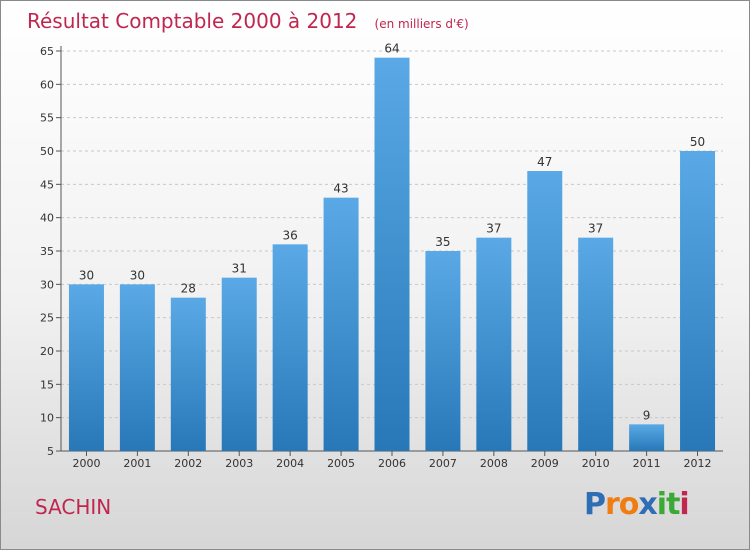 This screenshot has height=550, width=750. What do you see at coordinates (188, 463) in the screenshot?
I see `x-tick-label-2002: 2002` at bounding box center [188, 463].